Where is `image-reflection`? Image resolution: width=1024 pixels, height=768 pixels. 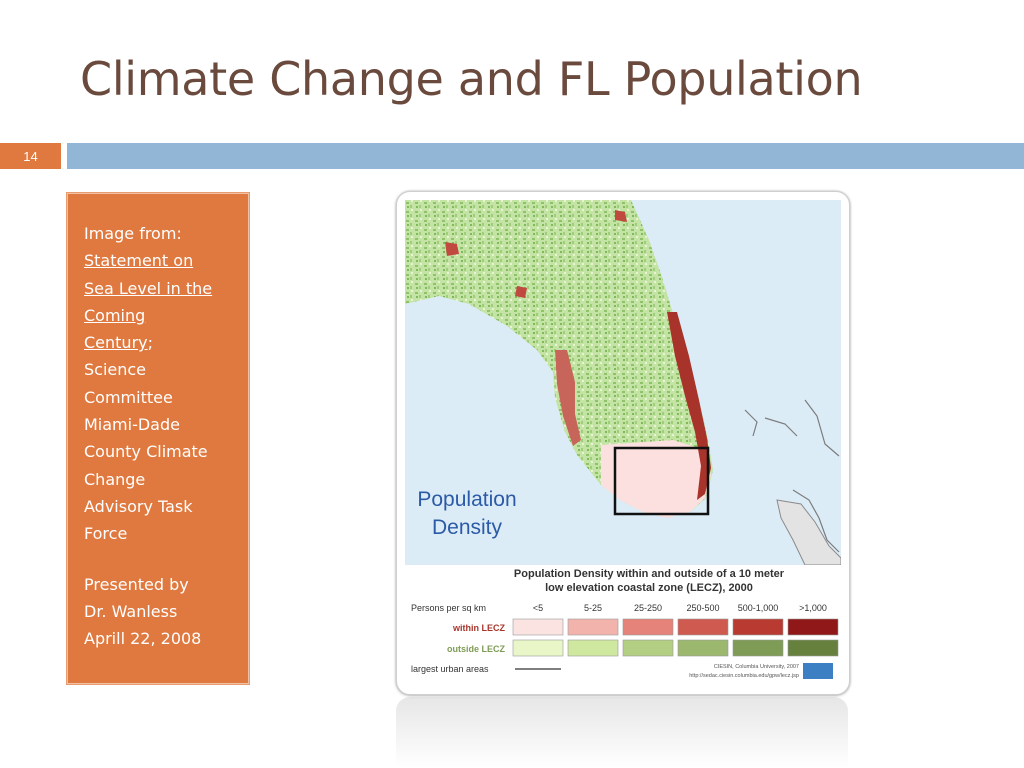
image-reflection is located at coordinates (622, 732).